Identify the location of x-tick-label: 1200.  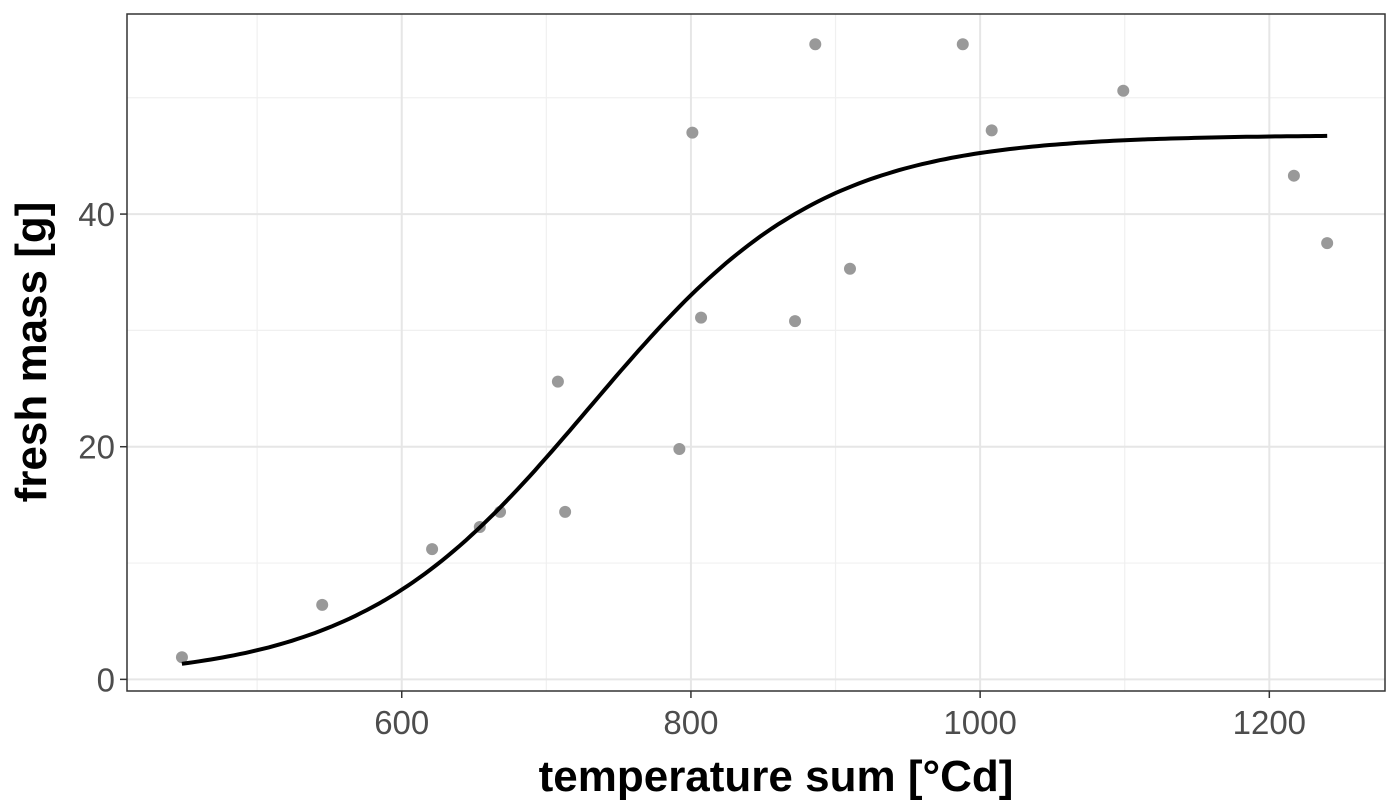
(1269, 722).